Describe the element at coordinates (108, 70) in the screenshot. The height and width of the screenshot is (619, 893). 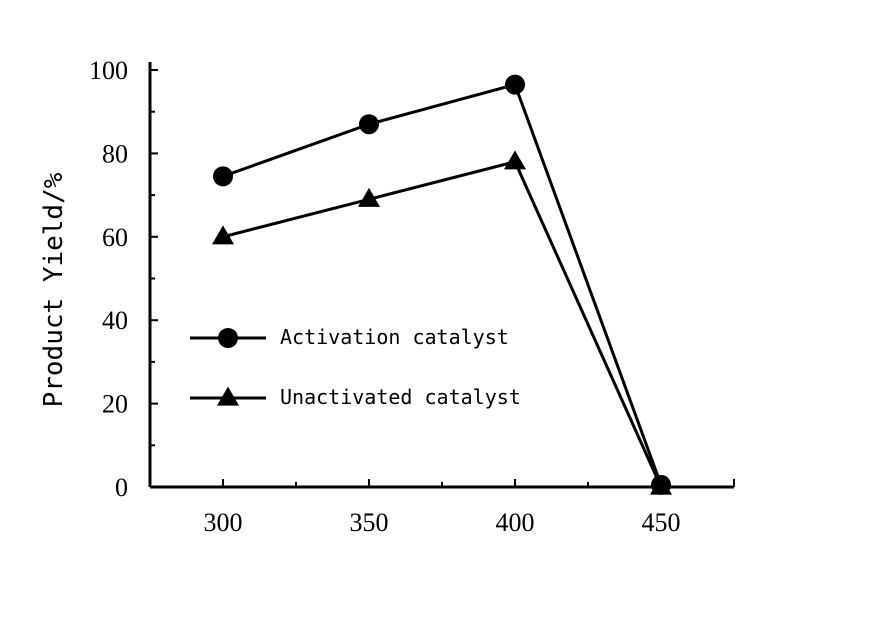
I see `y-tick-label: 100` at that location.